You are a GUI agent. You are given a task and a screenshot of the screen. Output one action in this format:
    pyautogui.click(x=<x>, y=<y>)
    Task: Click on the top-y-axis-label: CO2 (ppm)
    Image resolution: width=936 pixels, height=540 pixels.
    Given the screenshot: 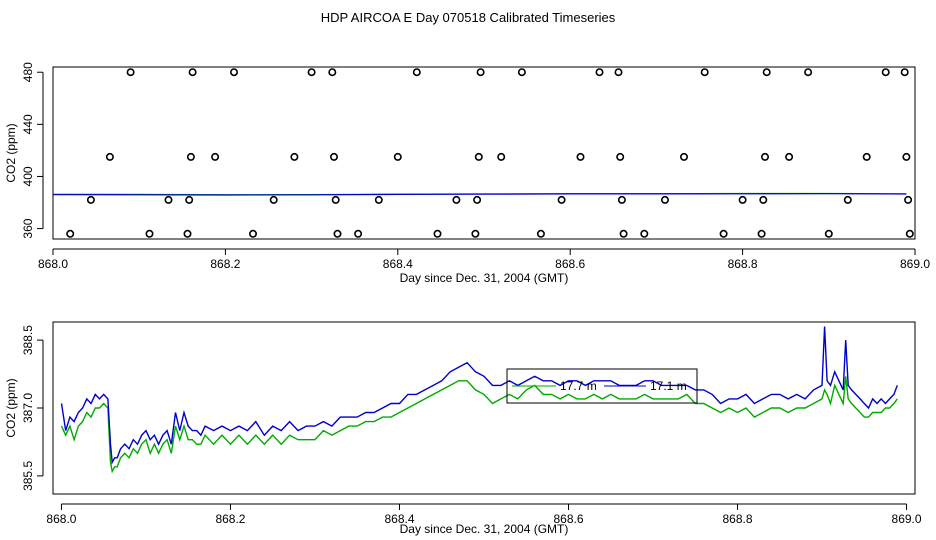 What is the action you would take?
    pyautogui.click(x=11, y=152)
    